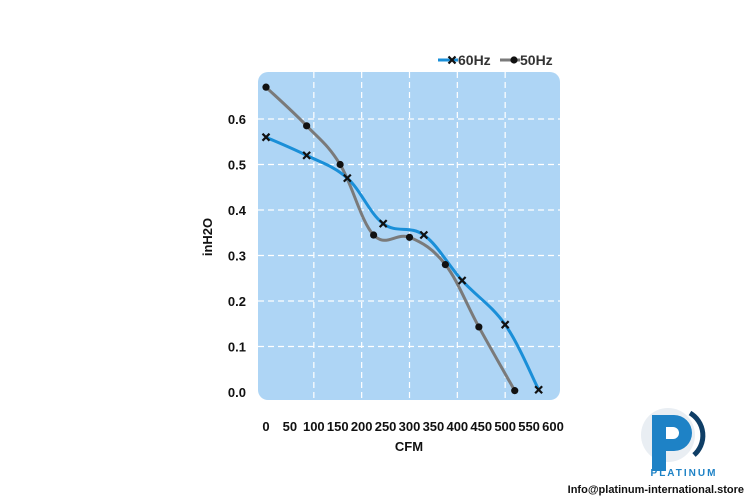 This screenshot has height=500, width=750. What do you see at coordinates (237, 119) in the screenshot?
I see `y-tick-label: 0.6` at bounding box center [237, 119].